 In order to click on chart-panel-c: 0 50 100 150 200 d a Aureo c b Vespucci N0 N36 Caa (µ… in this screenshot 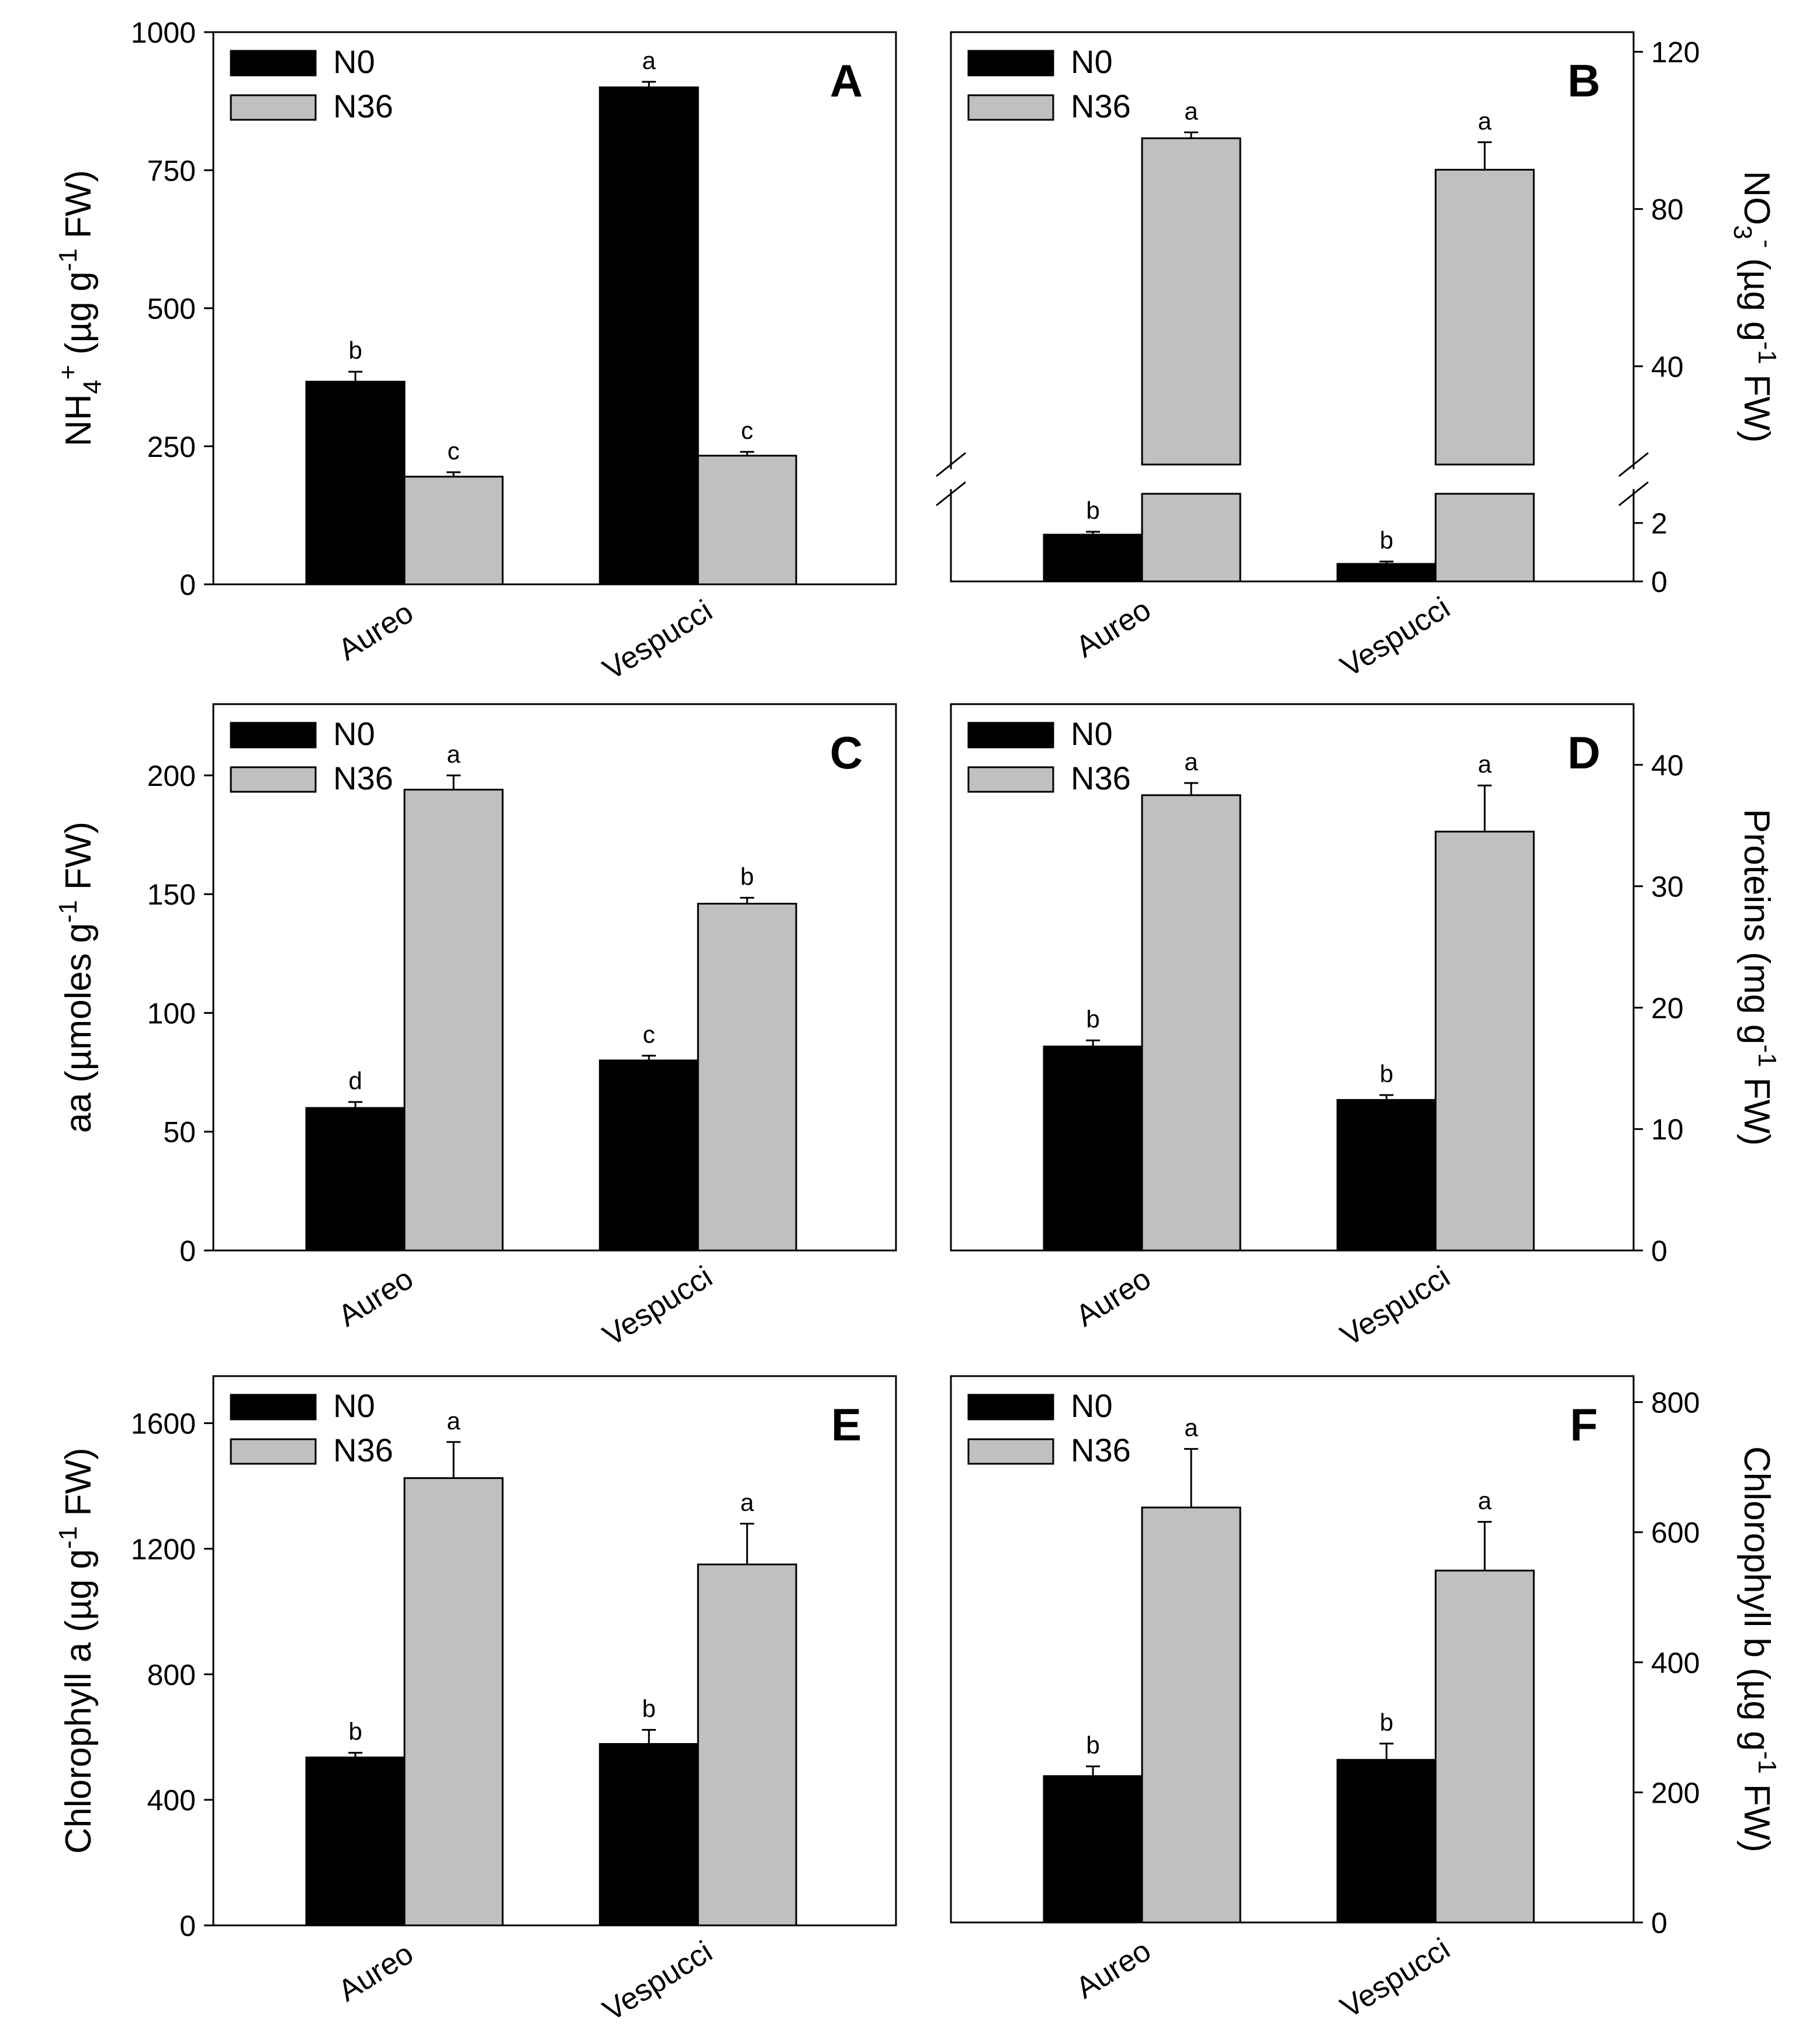, I will do `click(475, 1028)`.